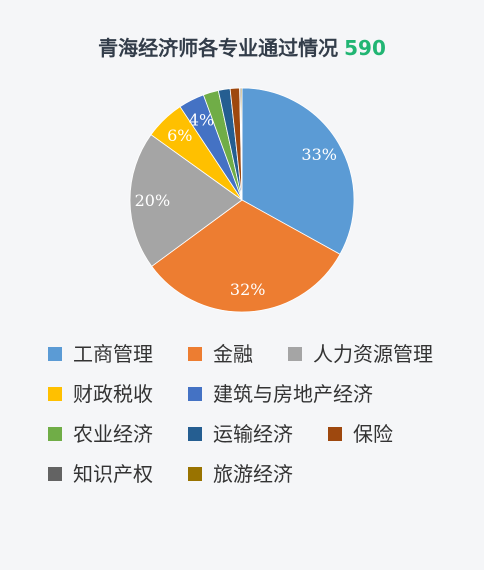 This screenshot has width=484, height=570. I want to click on legend-item-intellectual-property: 知识产权, so click(100, 474).